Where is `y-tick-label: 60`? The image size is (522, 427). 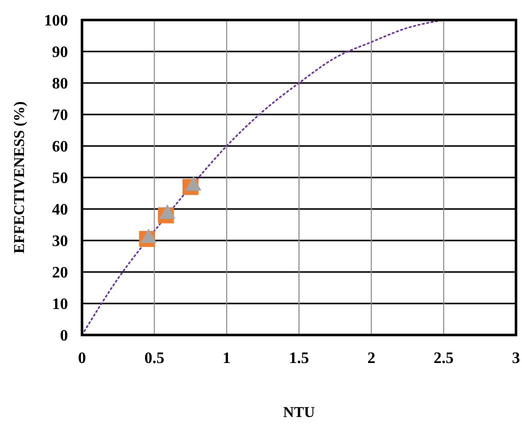 y-tick-label: 60 is located at coordinates (60, 147).